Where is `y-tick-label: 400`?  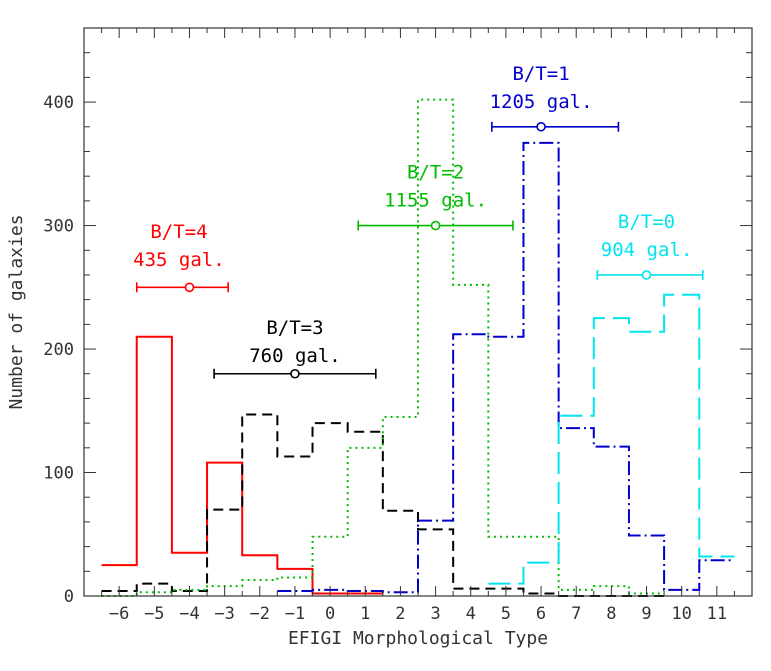
y-tick-label: 400 is located at coordinates (58, 103).